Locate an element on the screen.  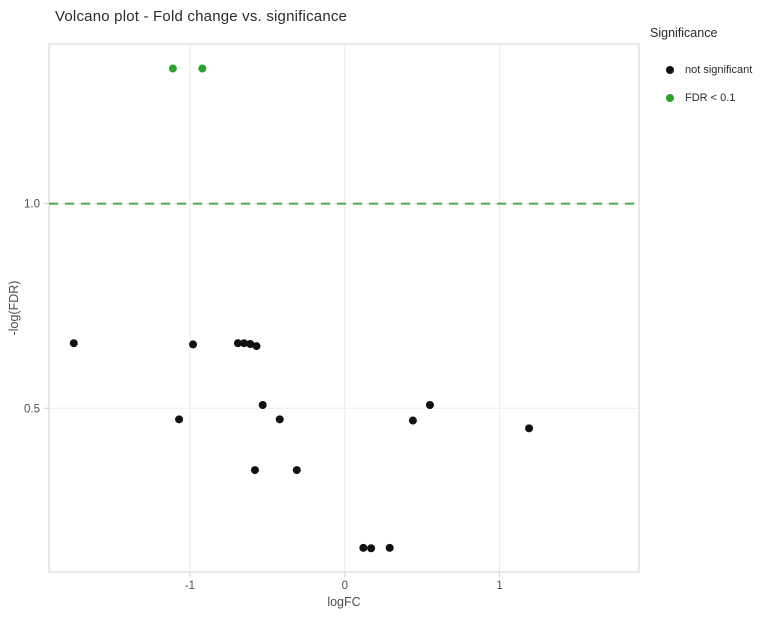
legend-entry-not-significant: not significant is located at coordinates (707, 70).